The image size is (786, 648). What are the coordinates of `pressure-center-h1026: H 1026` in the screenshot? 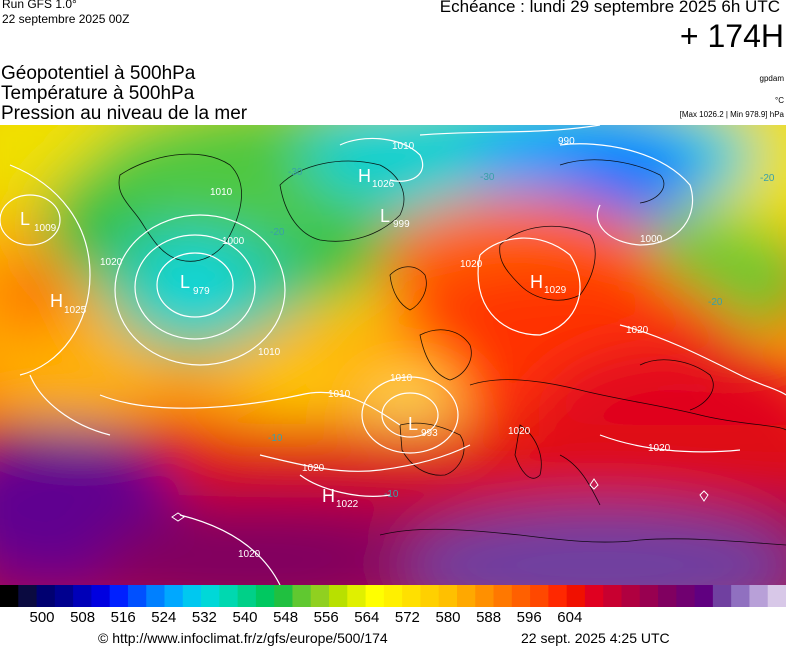 It's located at (376, 178).